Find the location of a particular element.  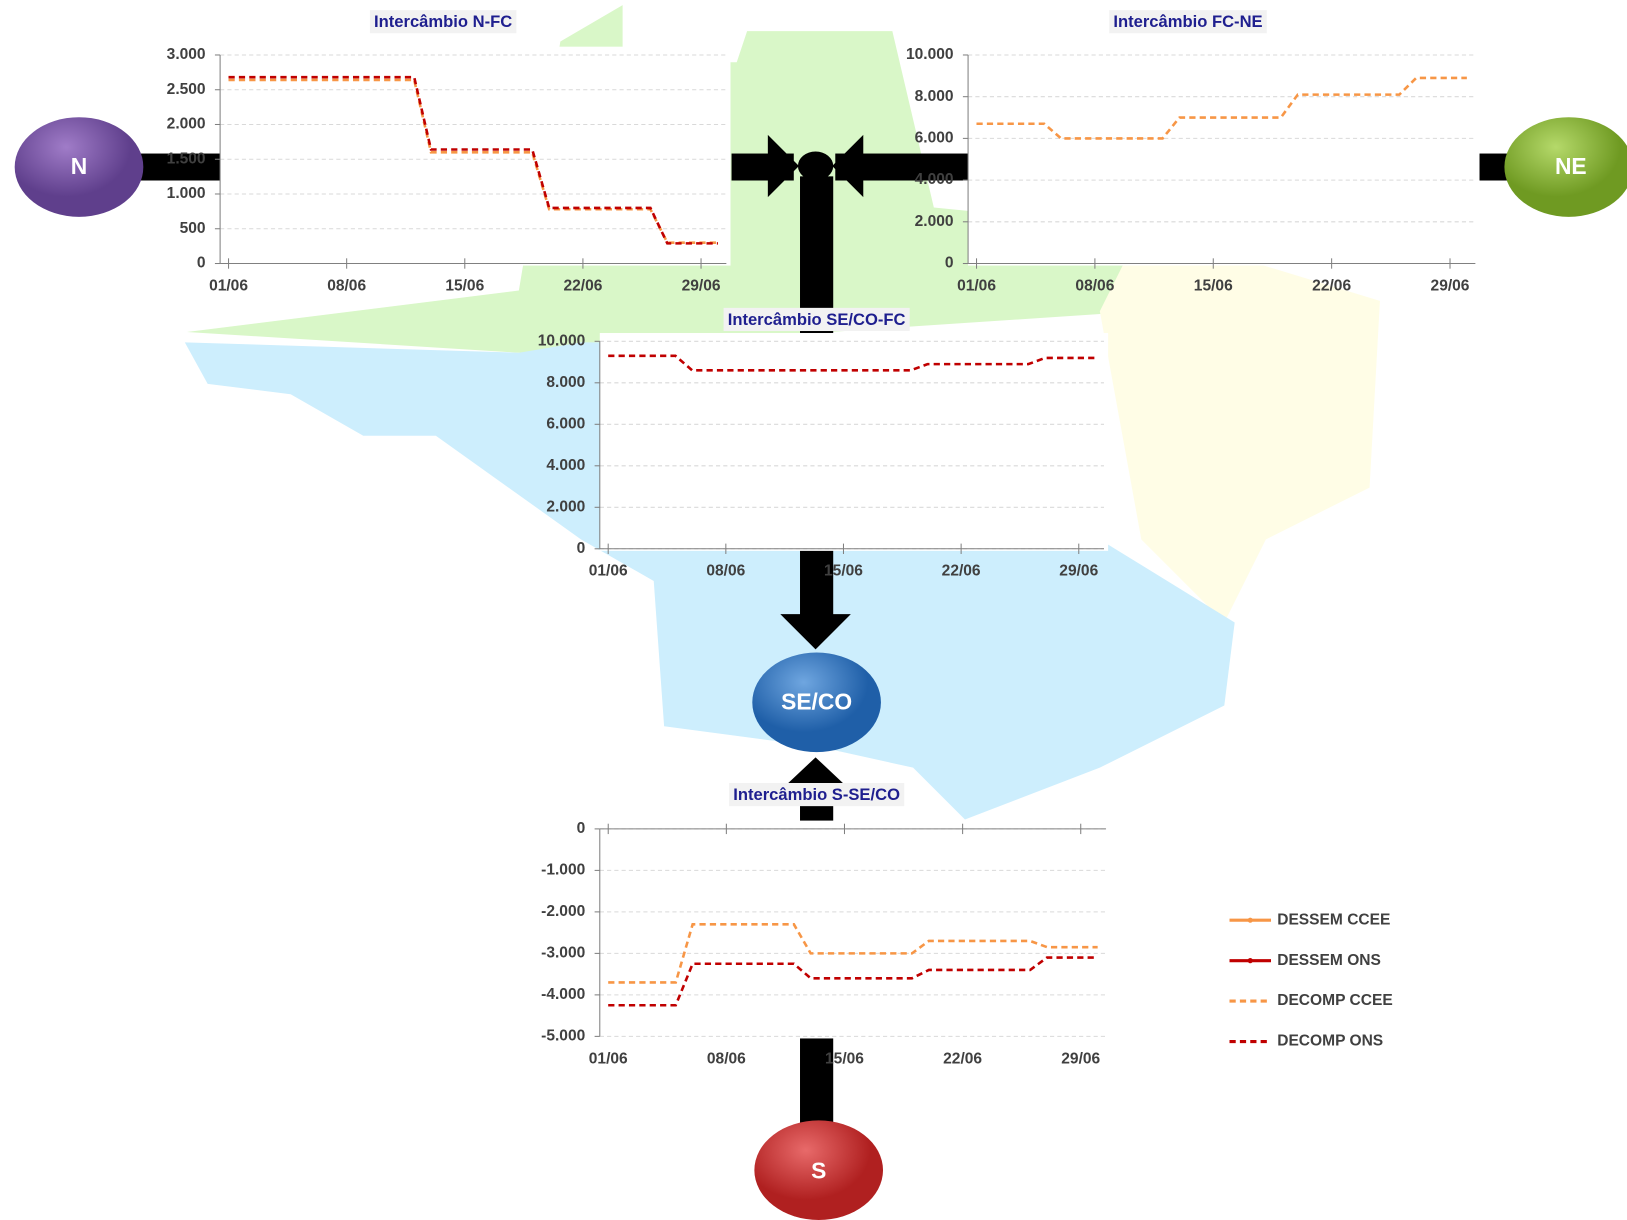

node-label: NE is located at coordinates (1571, 166).